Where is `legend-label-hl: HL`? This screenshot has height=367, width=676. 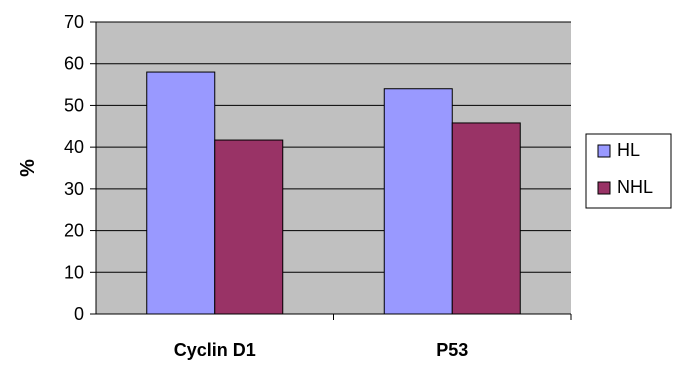
legend-label-hl: HL is located at coordinates (628, 150).